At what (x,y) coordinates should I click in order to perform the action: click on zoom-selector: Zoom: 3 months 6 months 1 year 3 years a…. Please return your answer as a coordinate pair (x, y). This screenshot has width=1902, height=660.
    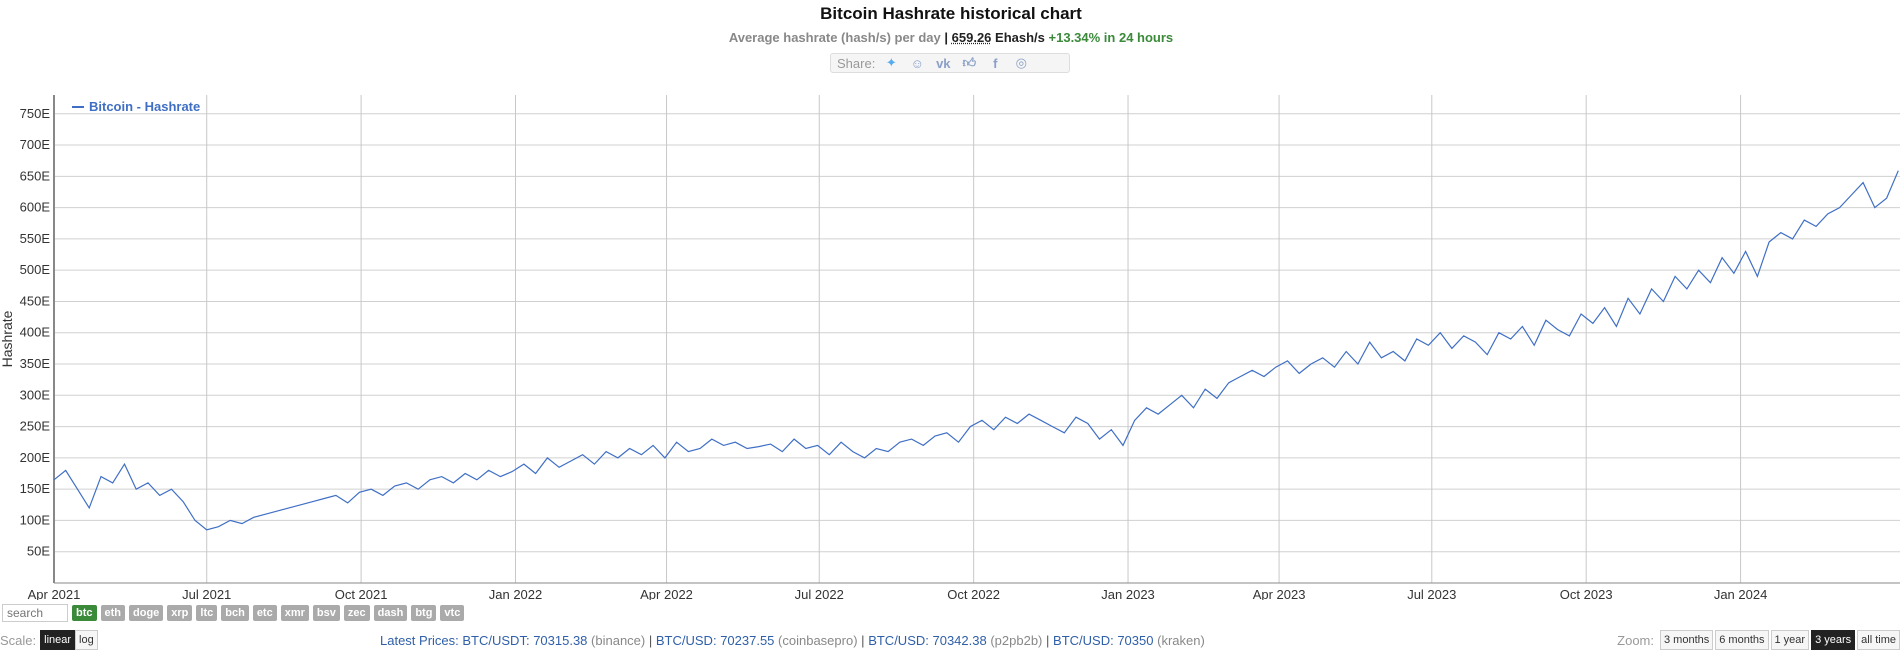
    Looking at the image, I should click on (1758, 640).